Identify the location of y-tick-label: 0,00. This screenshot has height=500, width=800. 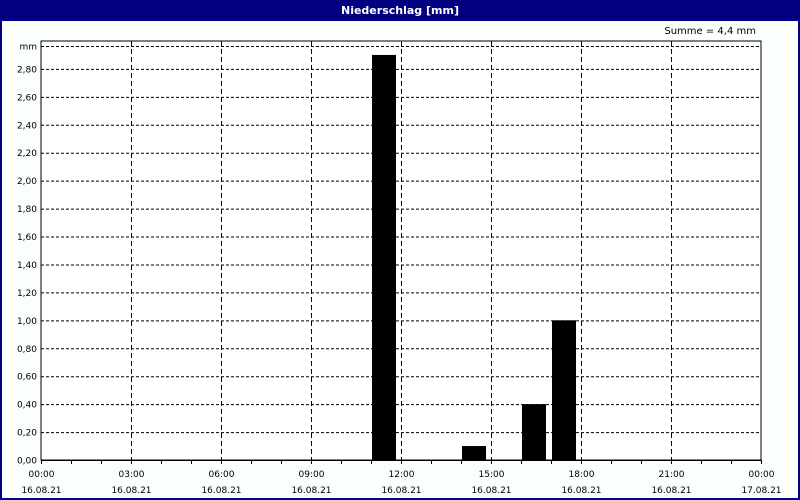
(27, 462).